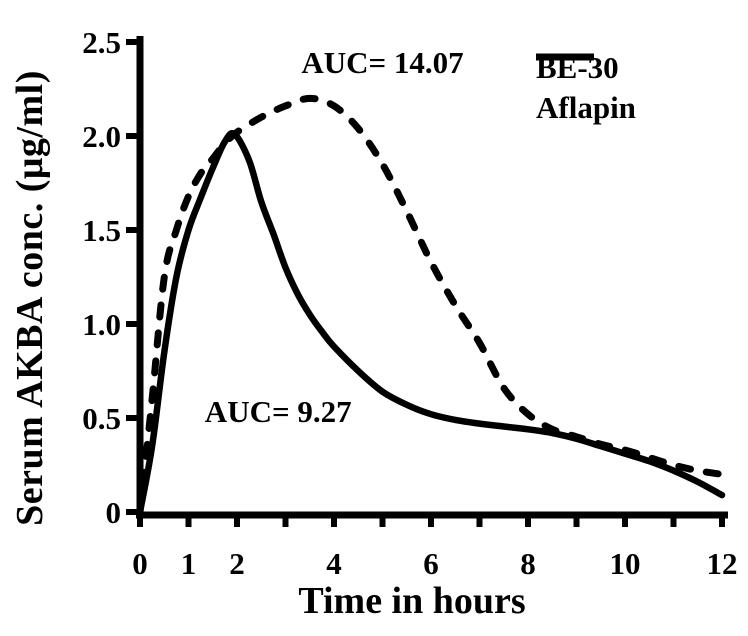 The image size is (748, 636). What do you see at coordinates (114, 512) in the screenshot?
I see `y-tick-label: 0` at bounding box center [114, 512].